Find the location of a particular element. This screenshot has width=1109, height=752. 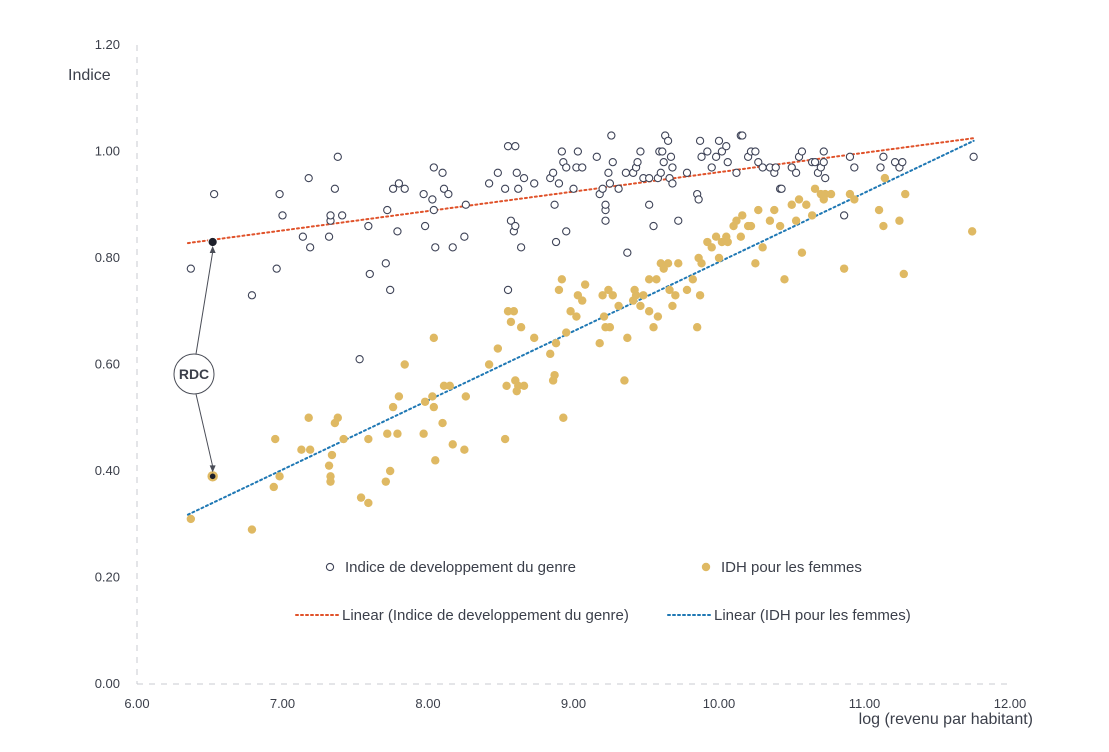

rdc-idg-point is located at coordinates (212, 242).